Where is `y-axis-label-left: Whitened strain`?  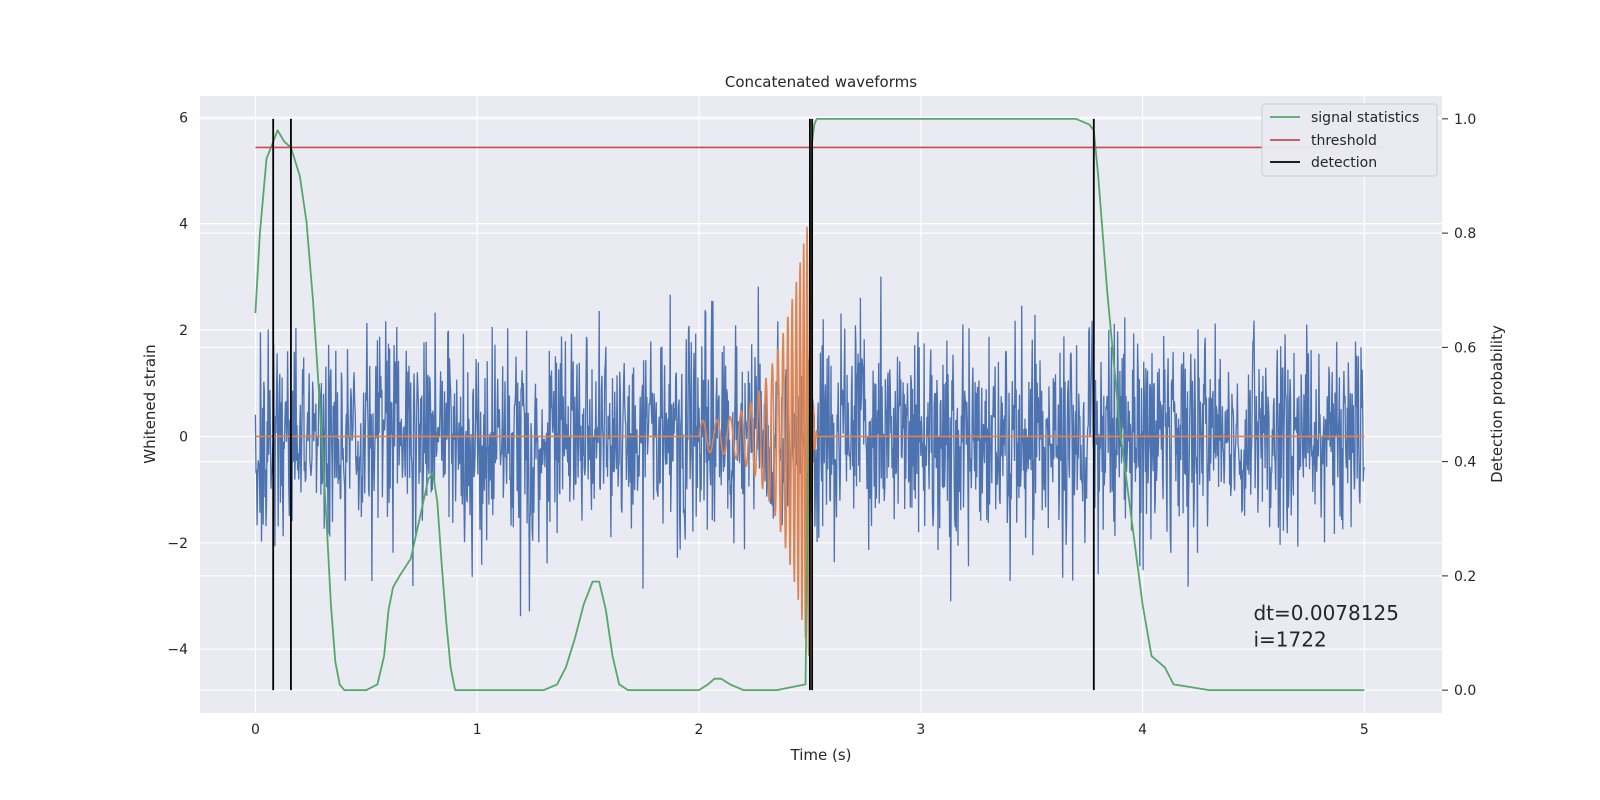
y-axis-label-left: Whitened strain is located at coordinates (150, 403).